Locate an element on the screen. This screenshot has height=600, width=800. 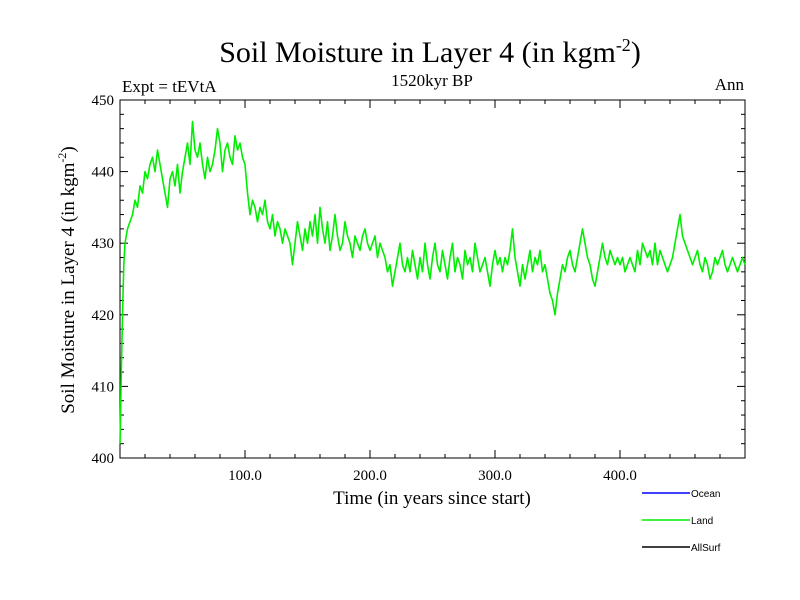
y-tick-label: 420 is located at coordinates (103, 316).